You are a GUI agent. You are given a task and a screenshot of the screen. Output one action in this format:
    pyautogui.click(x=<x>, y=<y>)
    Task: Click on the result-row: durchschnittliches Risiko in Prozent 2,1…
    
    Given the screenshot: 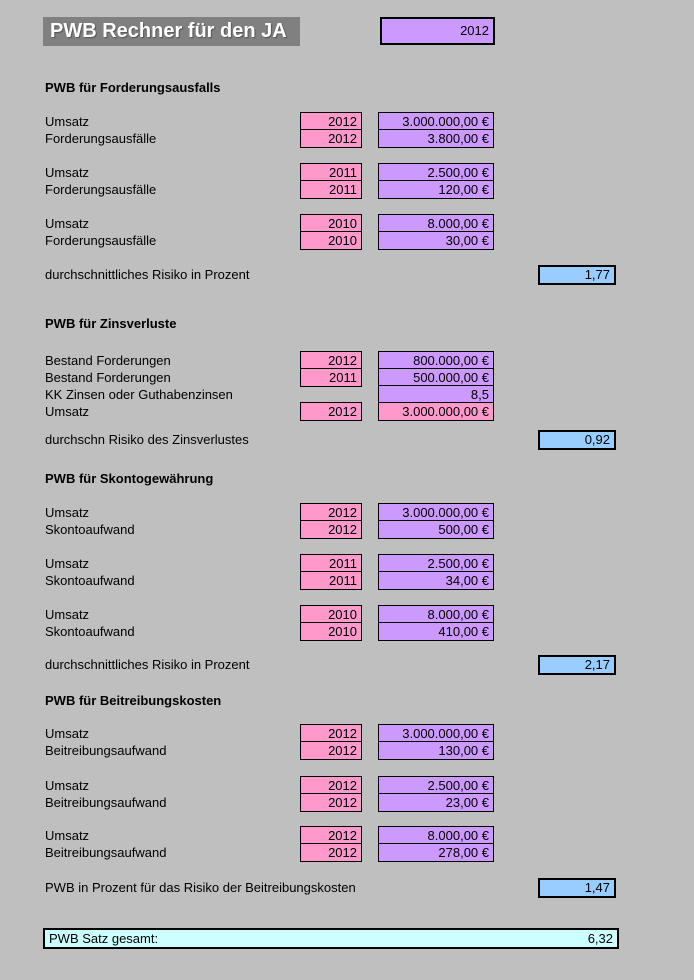 What is the action you would take?
    pyautogui.click(x=347, y=665)
    